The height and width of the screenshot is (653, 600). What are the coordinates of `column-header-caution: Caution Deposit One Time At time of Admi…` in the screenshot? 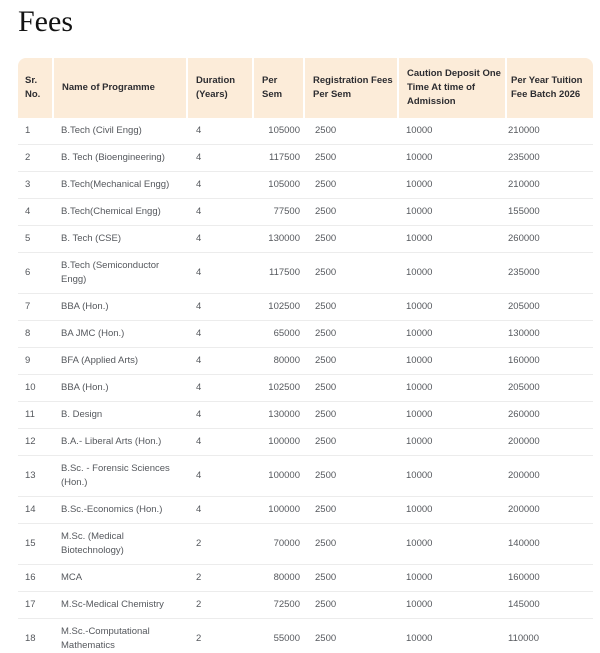 It's located at (451, 88).